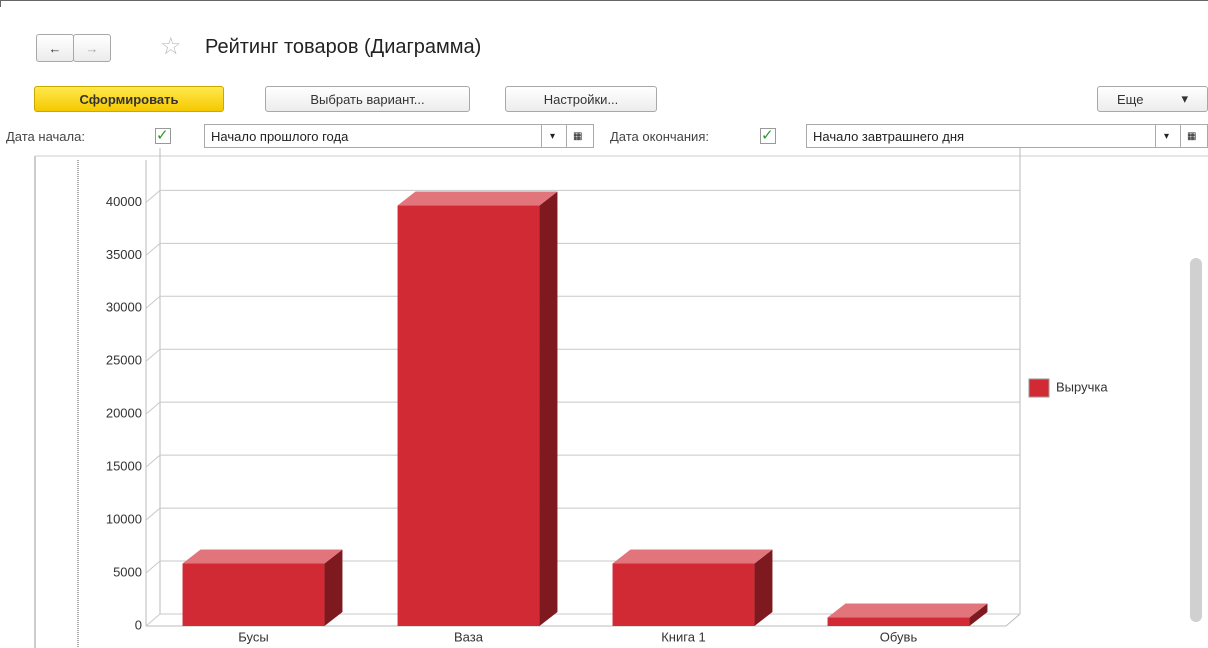  I want to click on x-tick-label: Бусы, so click(253, 636).